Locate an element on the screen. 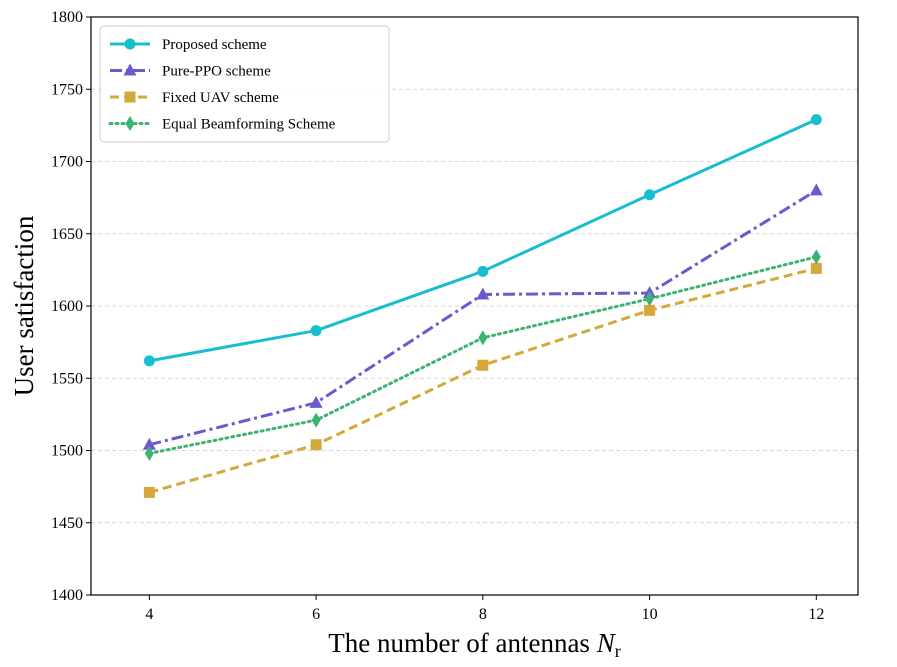 The image size is (897, 667). x-axis-title: The number of antennas Nr is located at coordinates (474, 644).